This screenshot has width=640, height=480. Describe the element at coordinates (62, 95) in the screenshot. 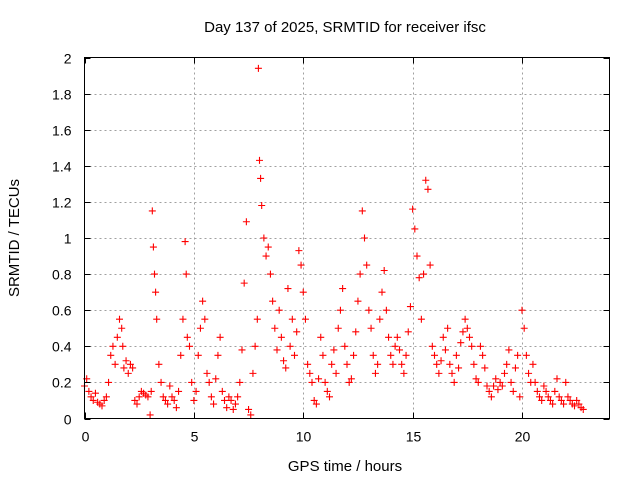

I see `y-tick-label: 1.8` at that location.